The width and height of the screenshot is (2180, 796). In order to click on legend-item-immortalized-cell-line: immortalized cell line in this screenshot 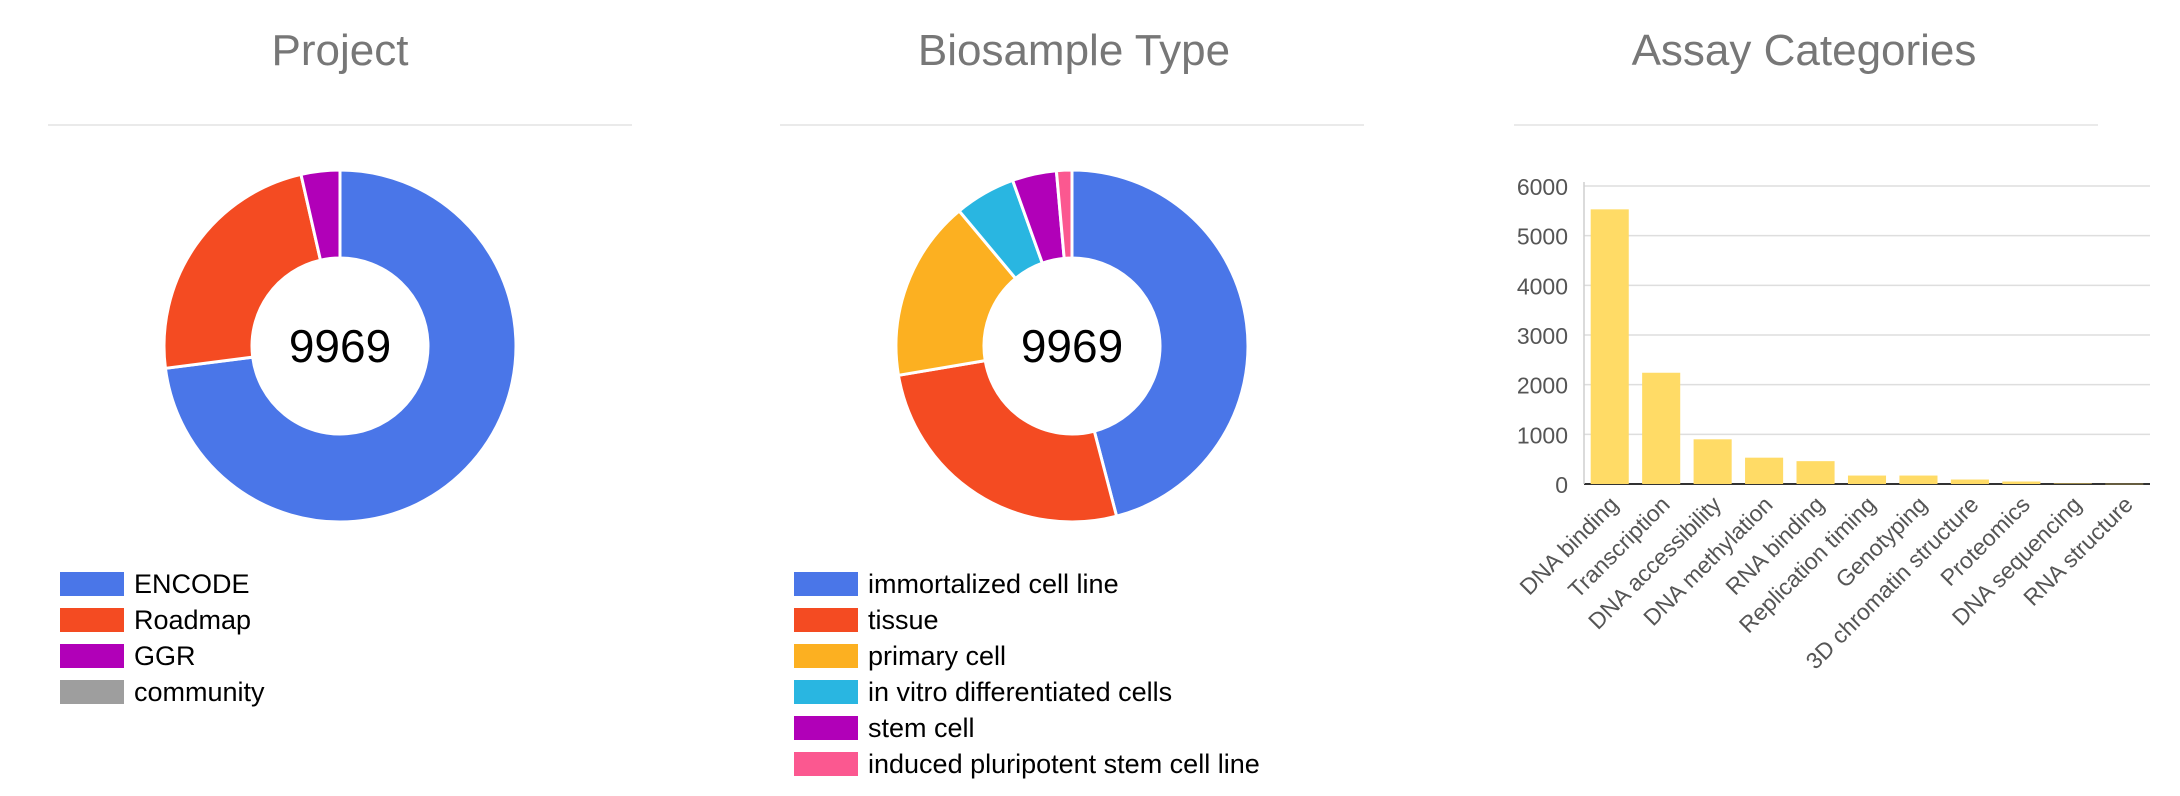, I will do `click(1027, 584)`.